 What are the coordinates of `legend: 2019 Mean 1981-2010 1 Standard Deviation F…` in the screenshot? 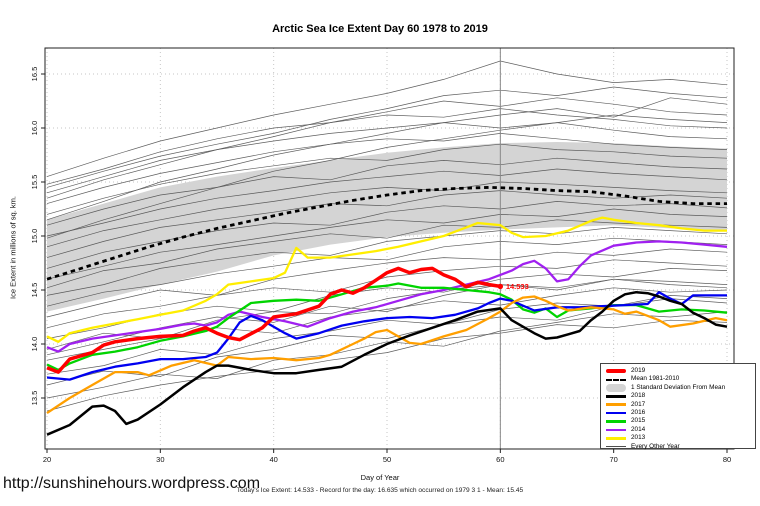 It's located at (678, 406).